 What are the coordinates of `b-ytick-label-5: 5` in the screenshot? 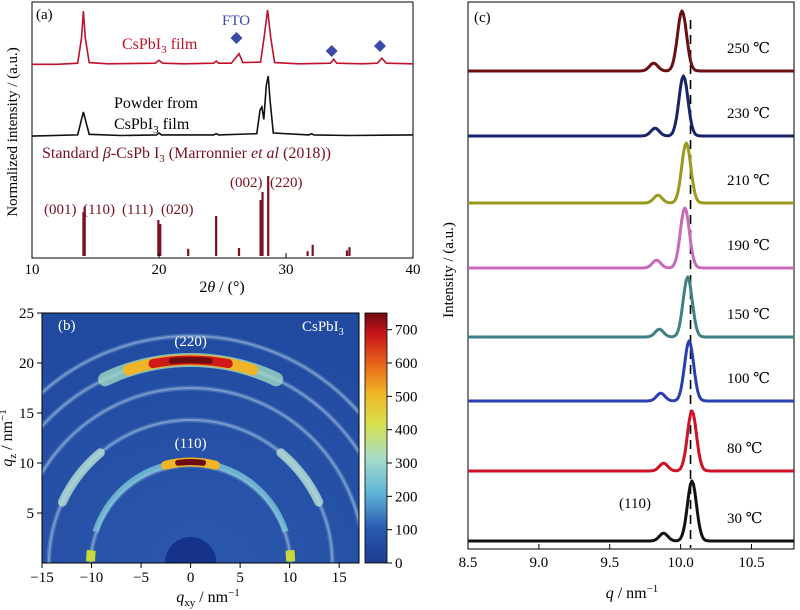 It's located at (31, 514).